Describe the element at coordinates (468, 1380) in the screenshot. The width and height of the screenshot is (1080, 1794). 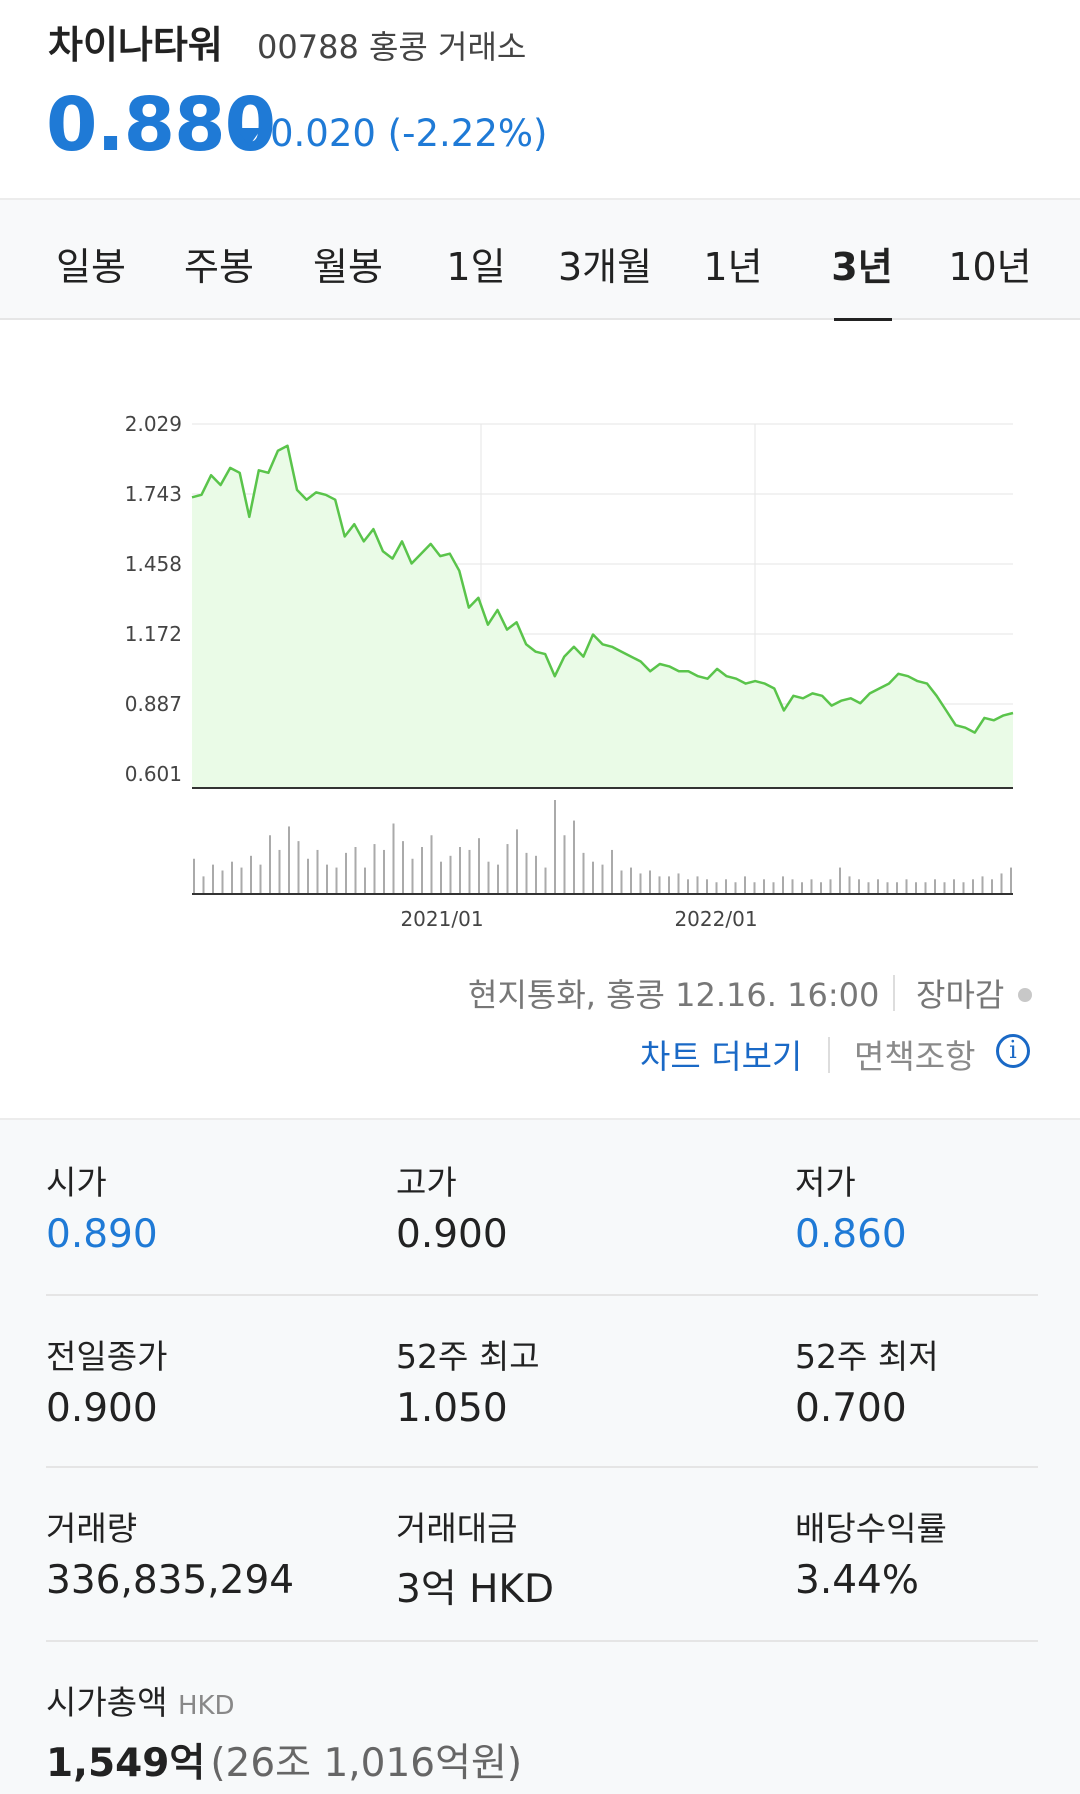
I see `stat-52w-high: 52주 최고 1.050` at that location.